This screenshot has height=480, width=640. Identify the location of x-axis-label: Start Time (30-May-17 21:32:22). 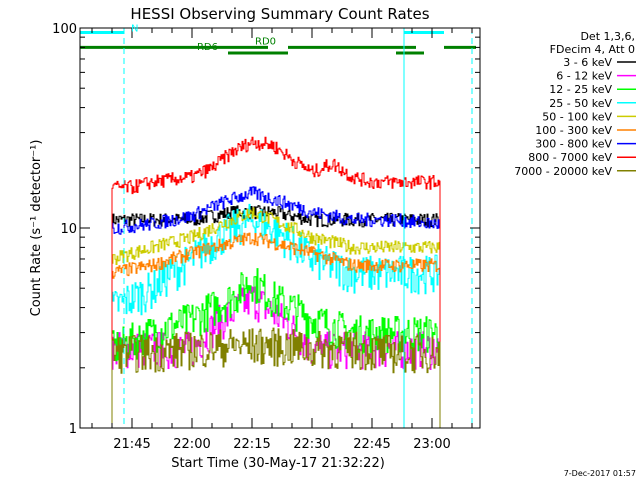
(278, 463).